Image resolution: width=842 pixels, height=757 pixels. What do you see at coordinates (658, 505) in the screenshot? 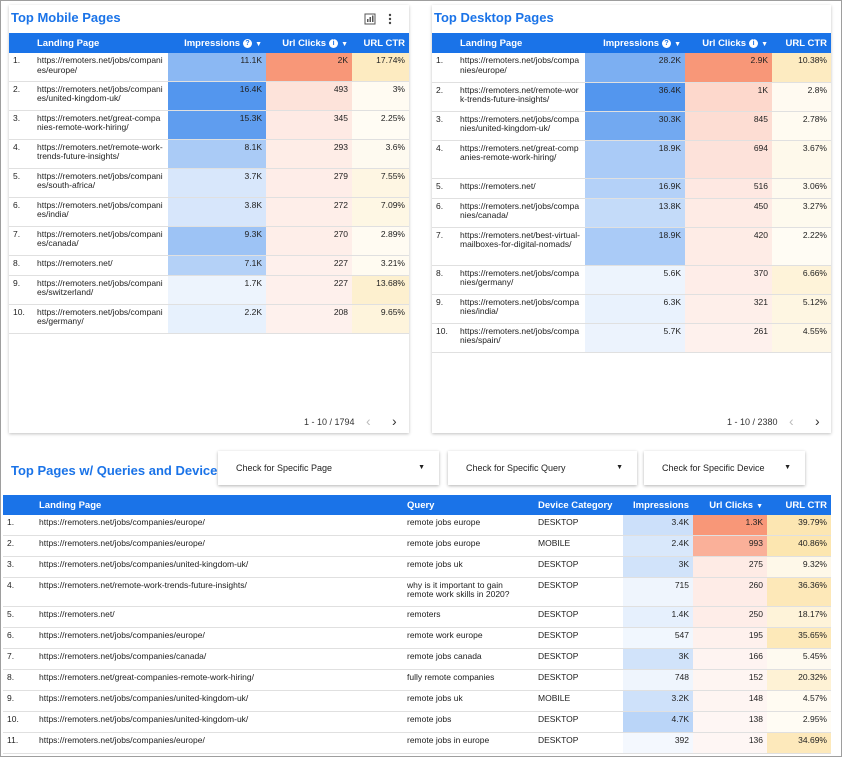
I see `impressions-header: Impressions` at bounding box center [658, 505].